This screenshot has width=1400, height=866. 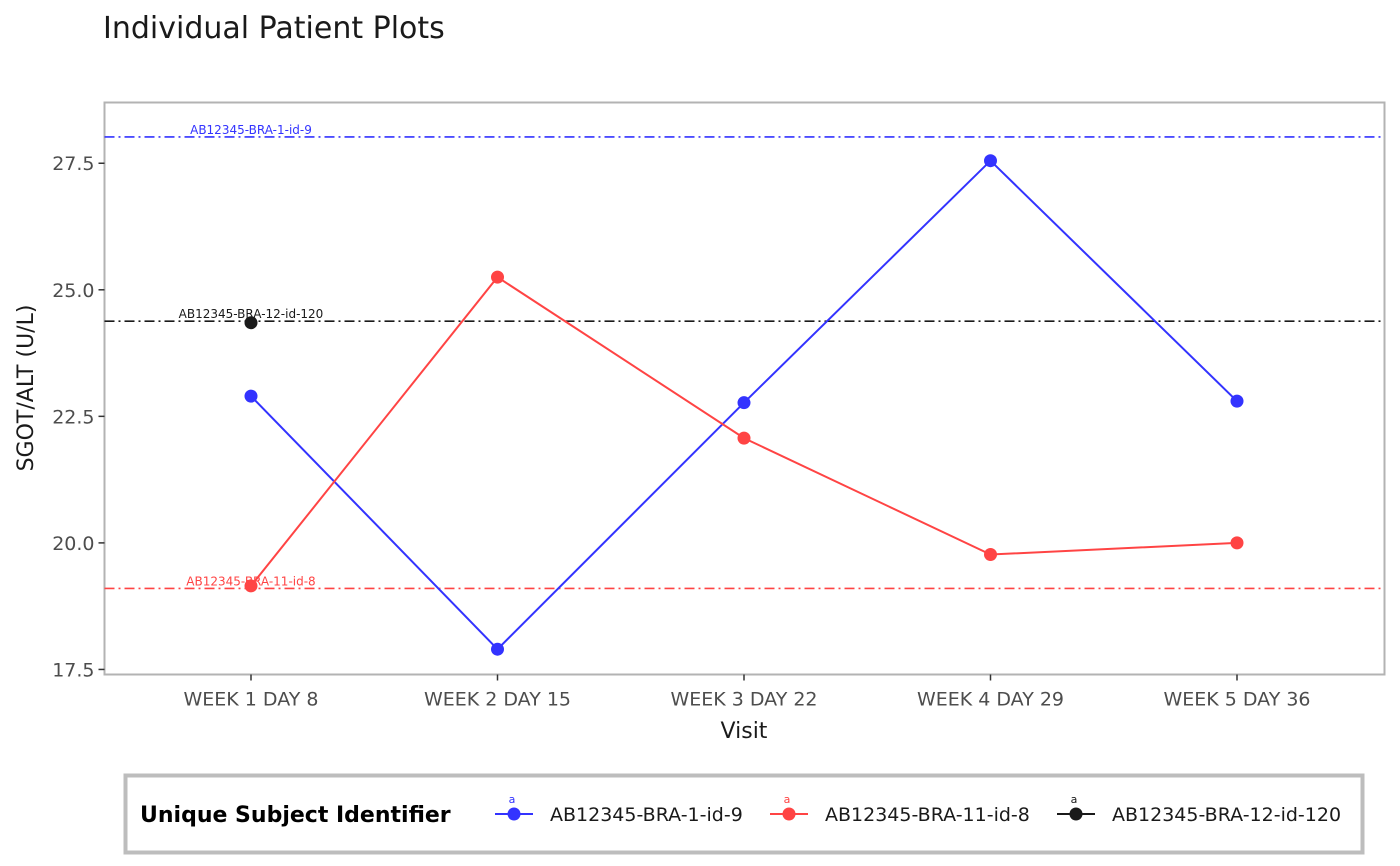 I want to click on x-tick-label: WEEK 3 DAY 22, so click(x=743, y=700).